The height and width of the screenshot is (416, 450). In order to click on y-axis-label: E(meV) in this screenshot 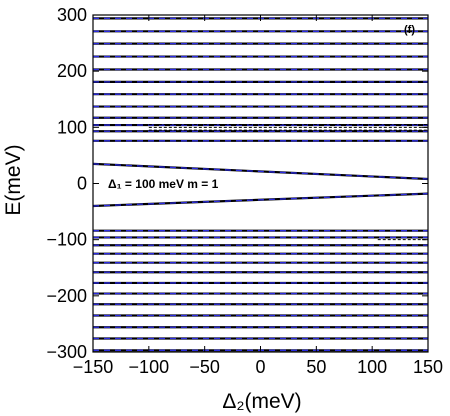, I will do `click(13, 179)`.